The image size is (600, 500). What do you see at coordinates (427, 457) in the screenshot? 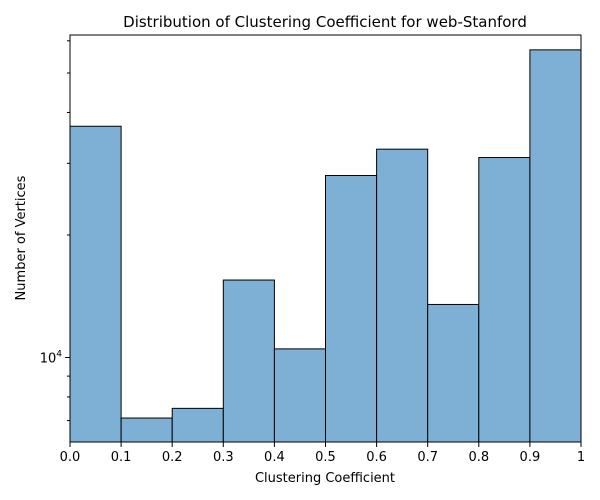
I see `x-tick-label: 0.7` at bounding box center [427, 457].